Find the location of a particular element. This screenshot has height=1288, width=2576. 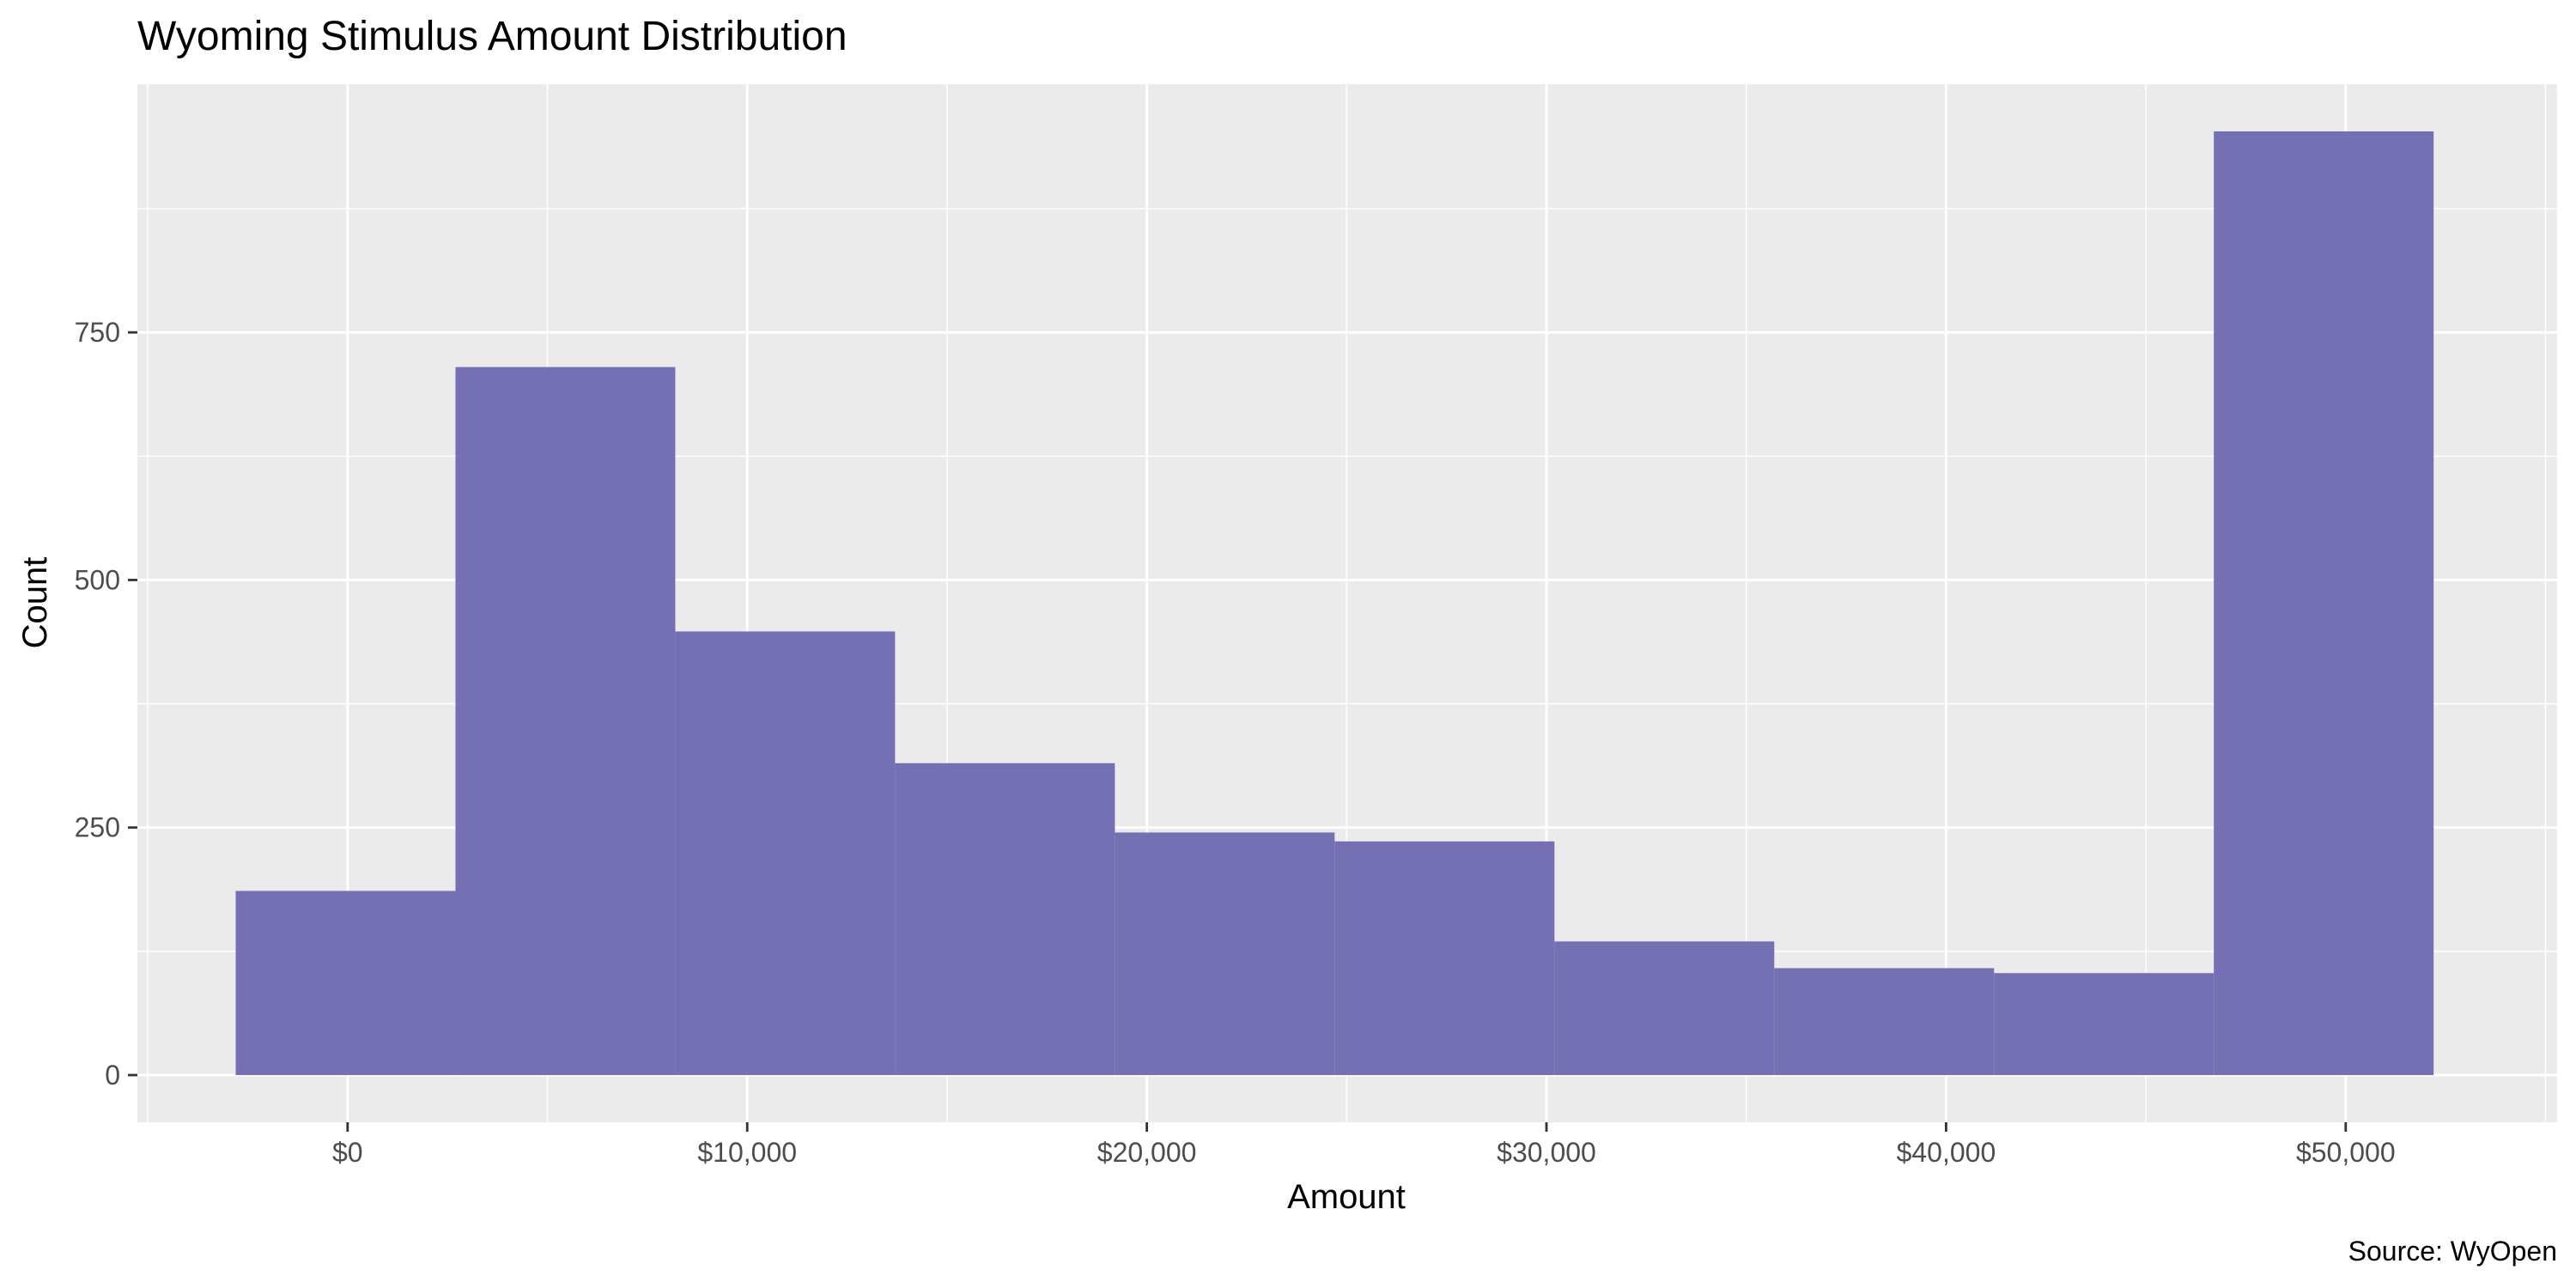

x-tick-label: $20,000 is located at coordinates (1147, 1152).